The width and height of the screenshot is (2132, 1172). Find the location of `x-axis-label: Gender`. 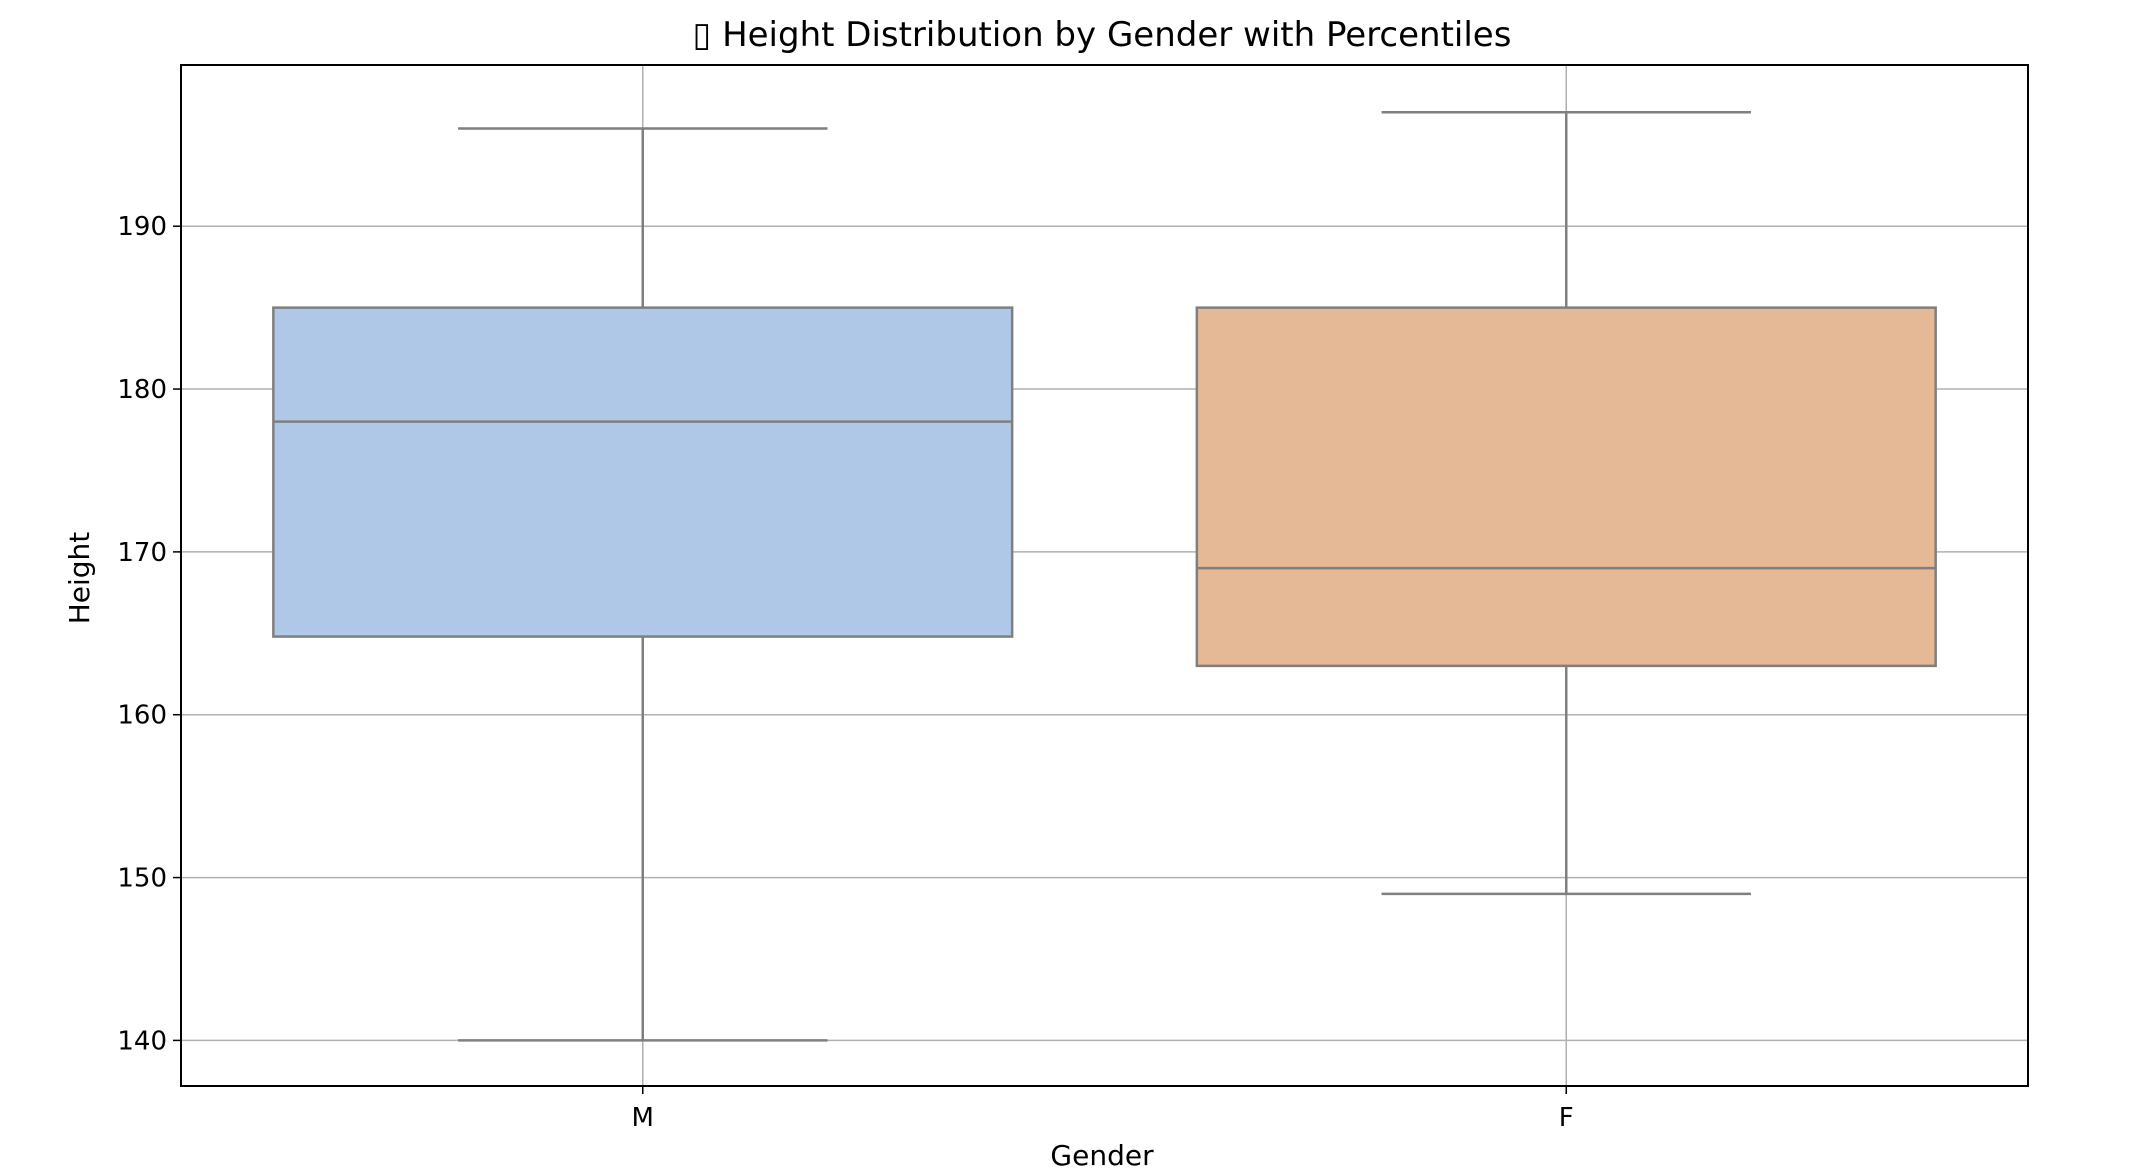

x-axis-label: Gender is located at coordinates (1102, 1155).